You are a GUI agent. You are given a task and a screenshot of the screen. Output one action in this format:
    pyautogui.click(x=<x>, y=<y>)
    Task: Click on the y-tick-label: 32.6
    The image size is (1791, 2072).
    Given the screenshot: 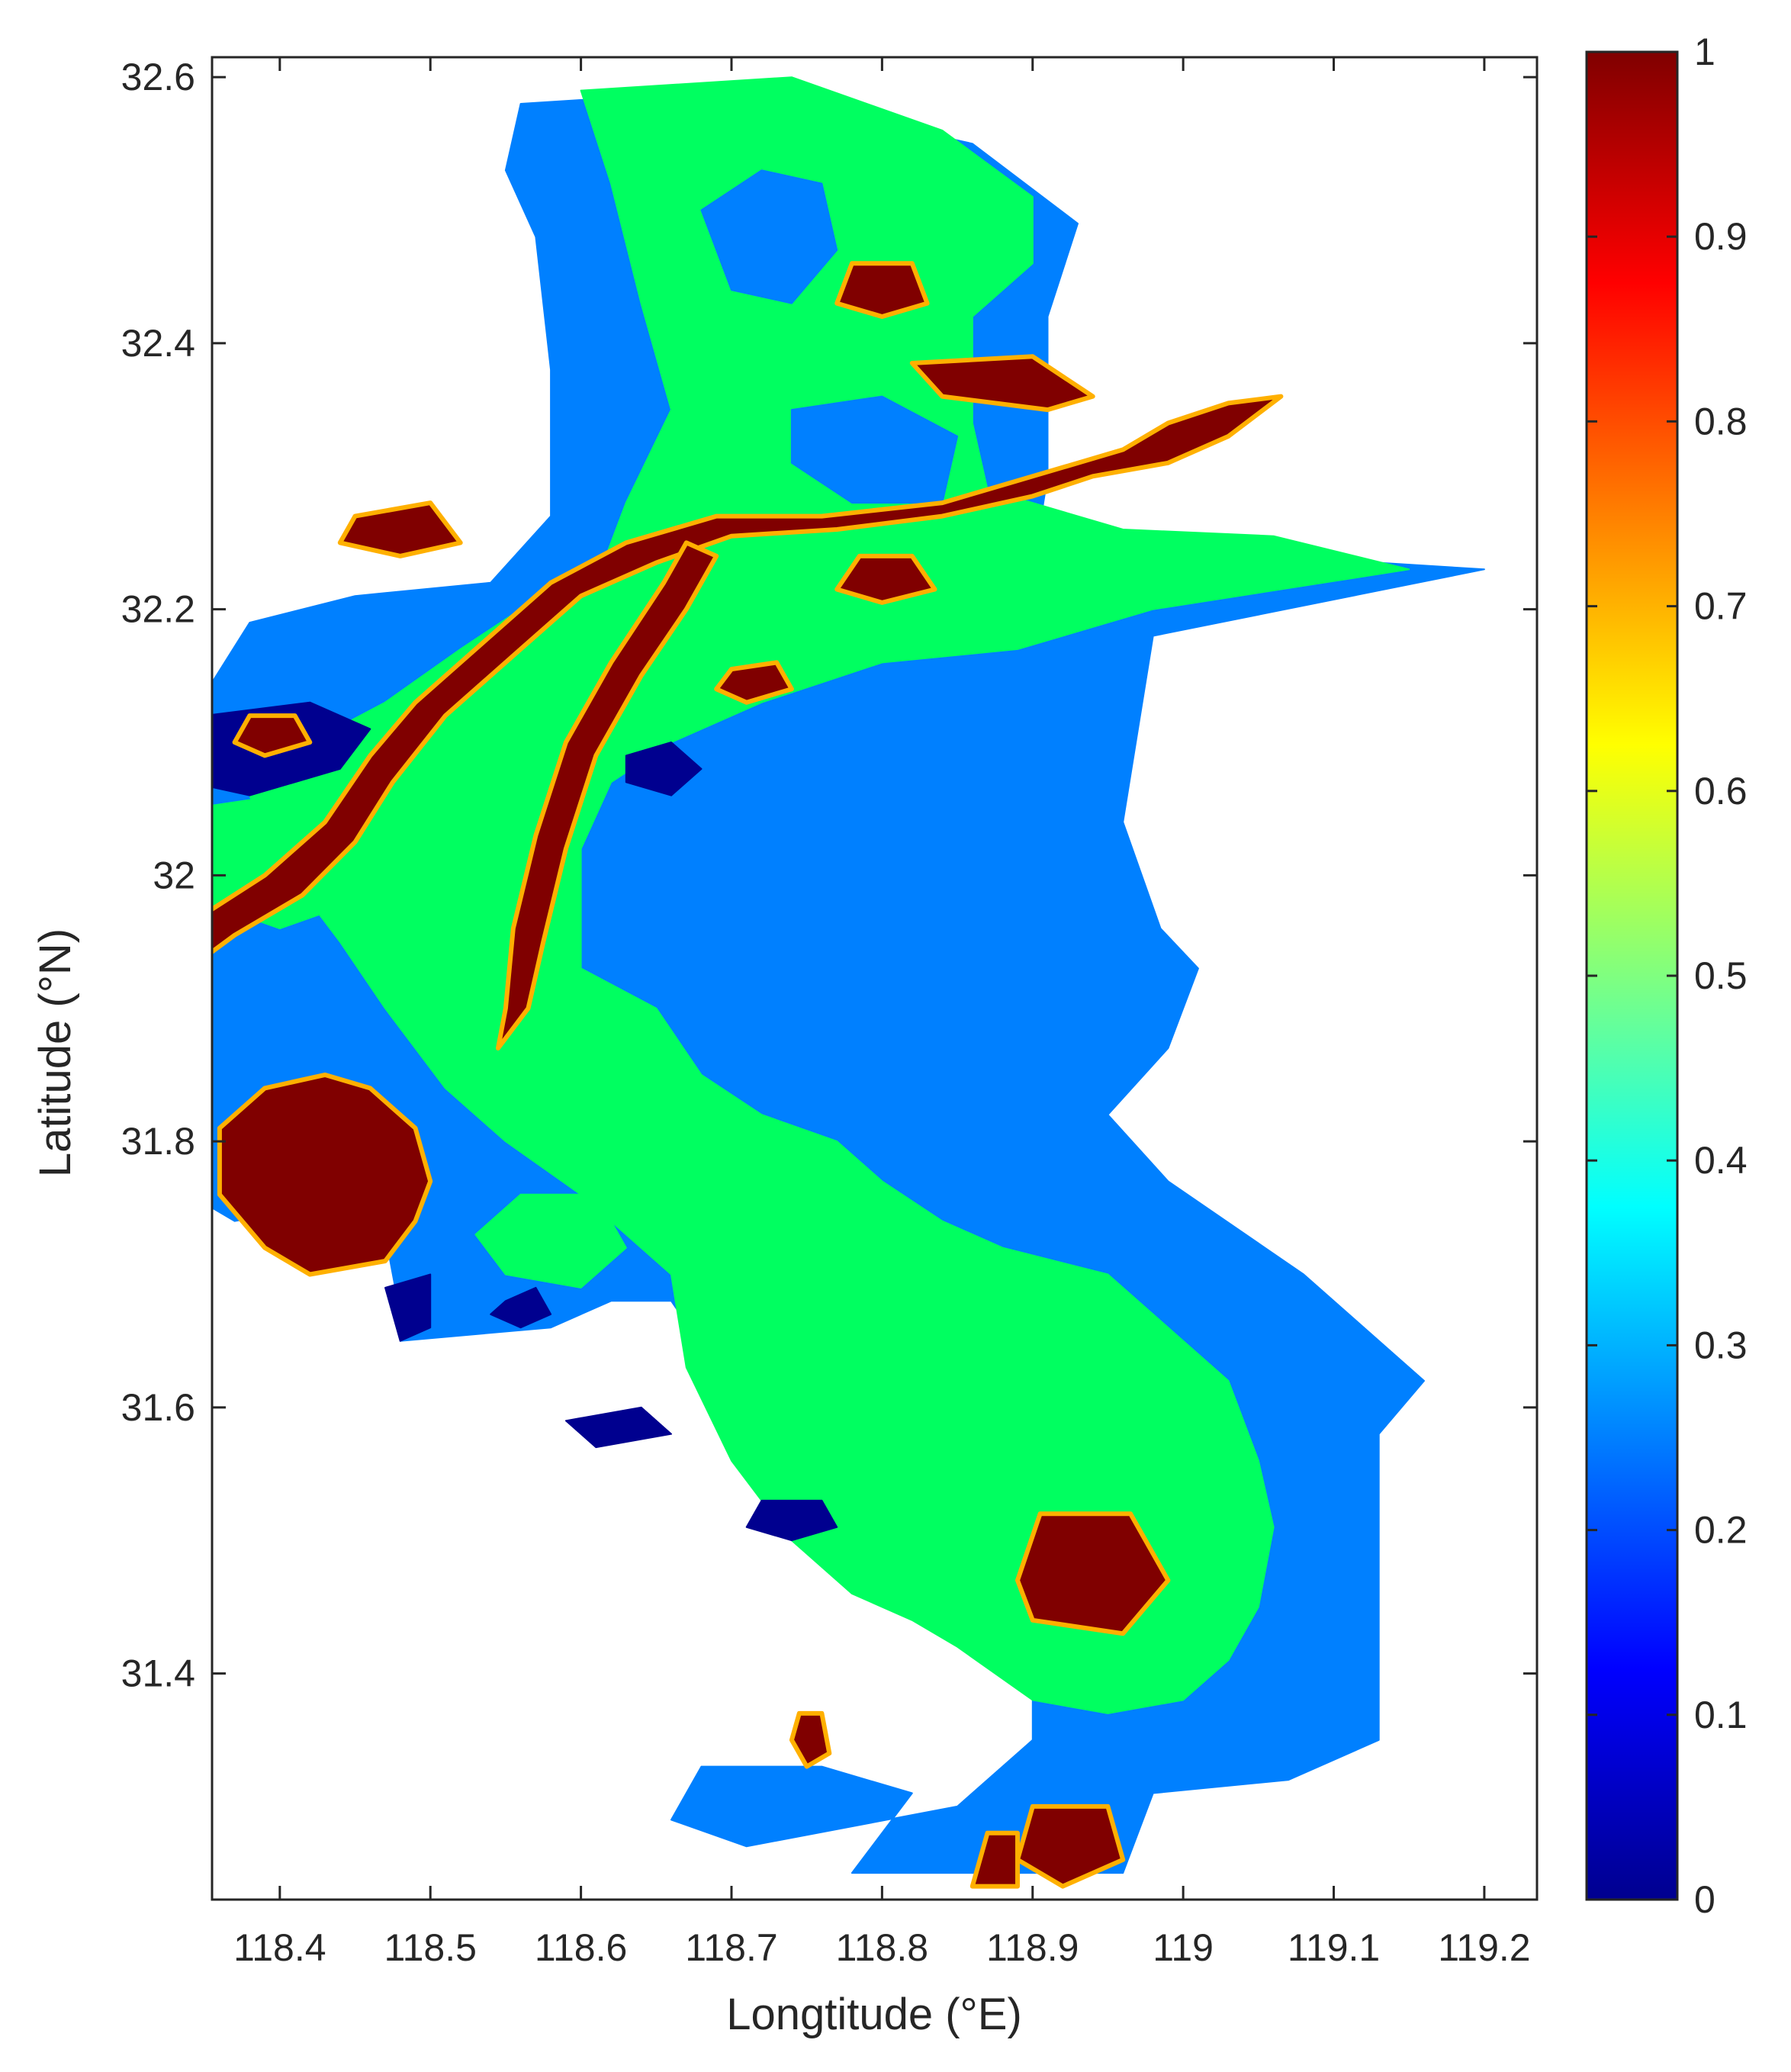 What is the action you would take?
    pyautogui.click(x=158, y=77)
    